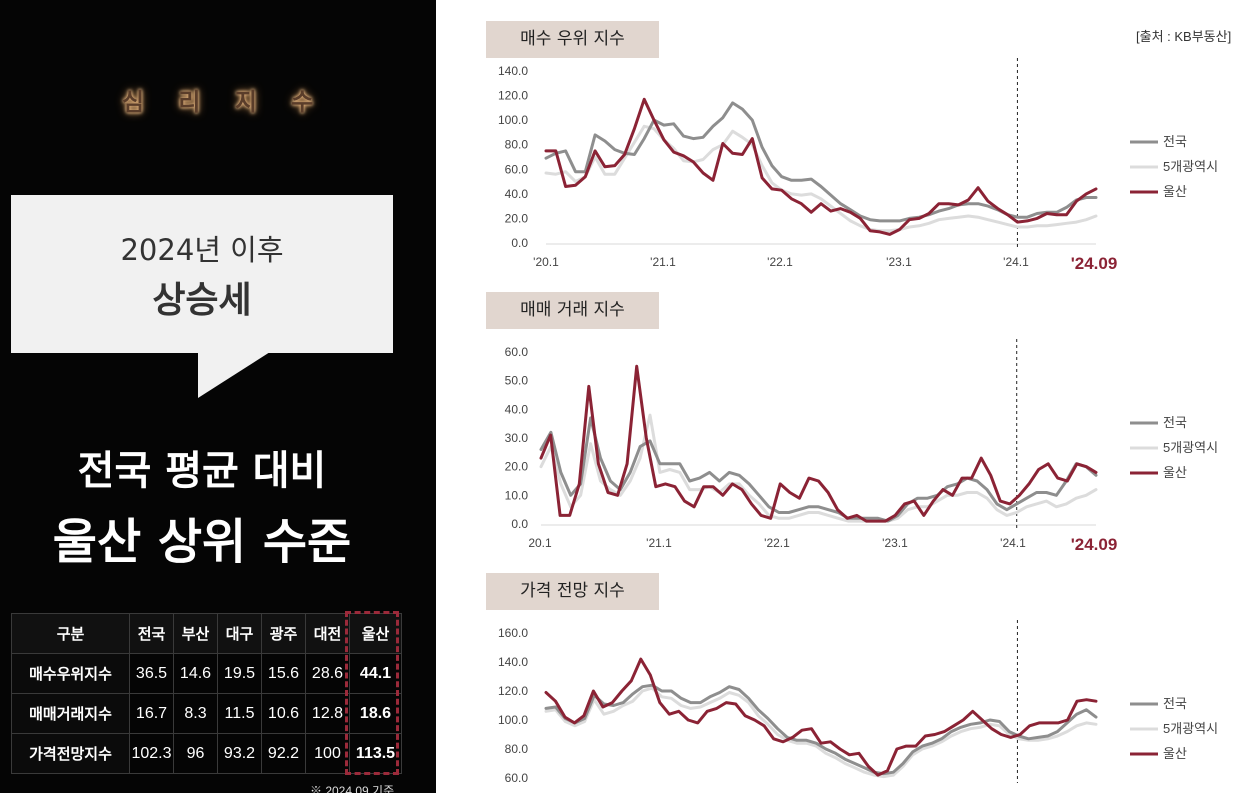 The height and width of the screenshot is (793, 1237). I want to click on table-header-cell: 광주, so click(283, 633).